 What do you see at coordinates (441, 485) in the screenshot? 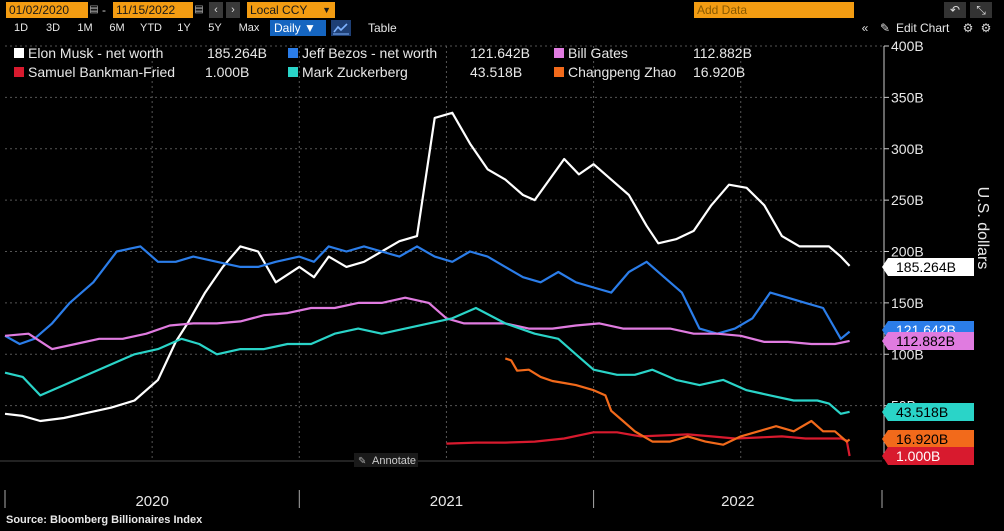
I see `x-axis: 2020 2021 2022` at bounding box center [441, 485].